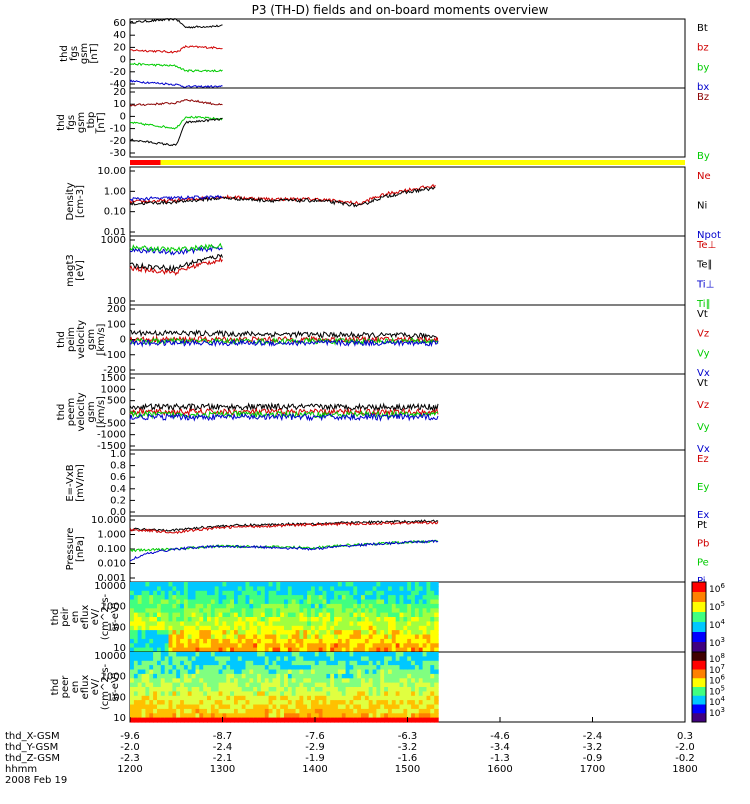 The width and height of the screenshot is (750, 804). What do you see at coordinates (222, 769) in the screenshot?
I see `orbit-row-value: 1300` at bounding box center [222, 769].